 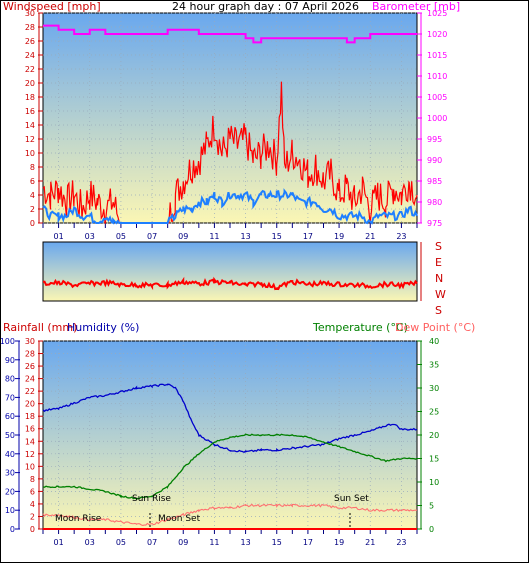 I want to click on direction-label-e: E, so click(x=438, y=262).